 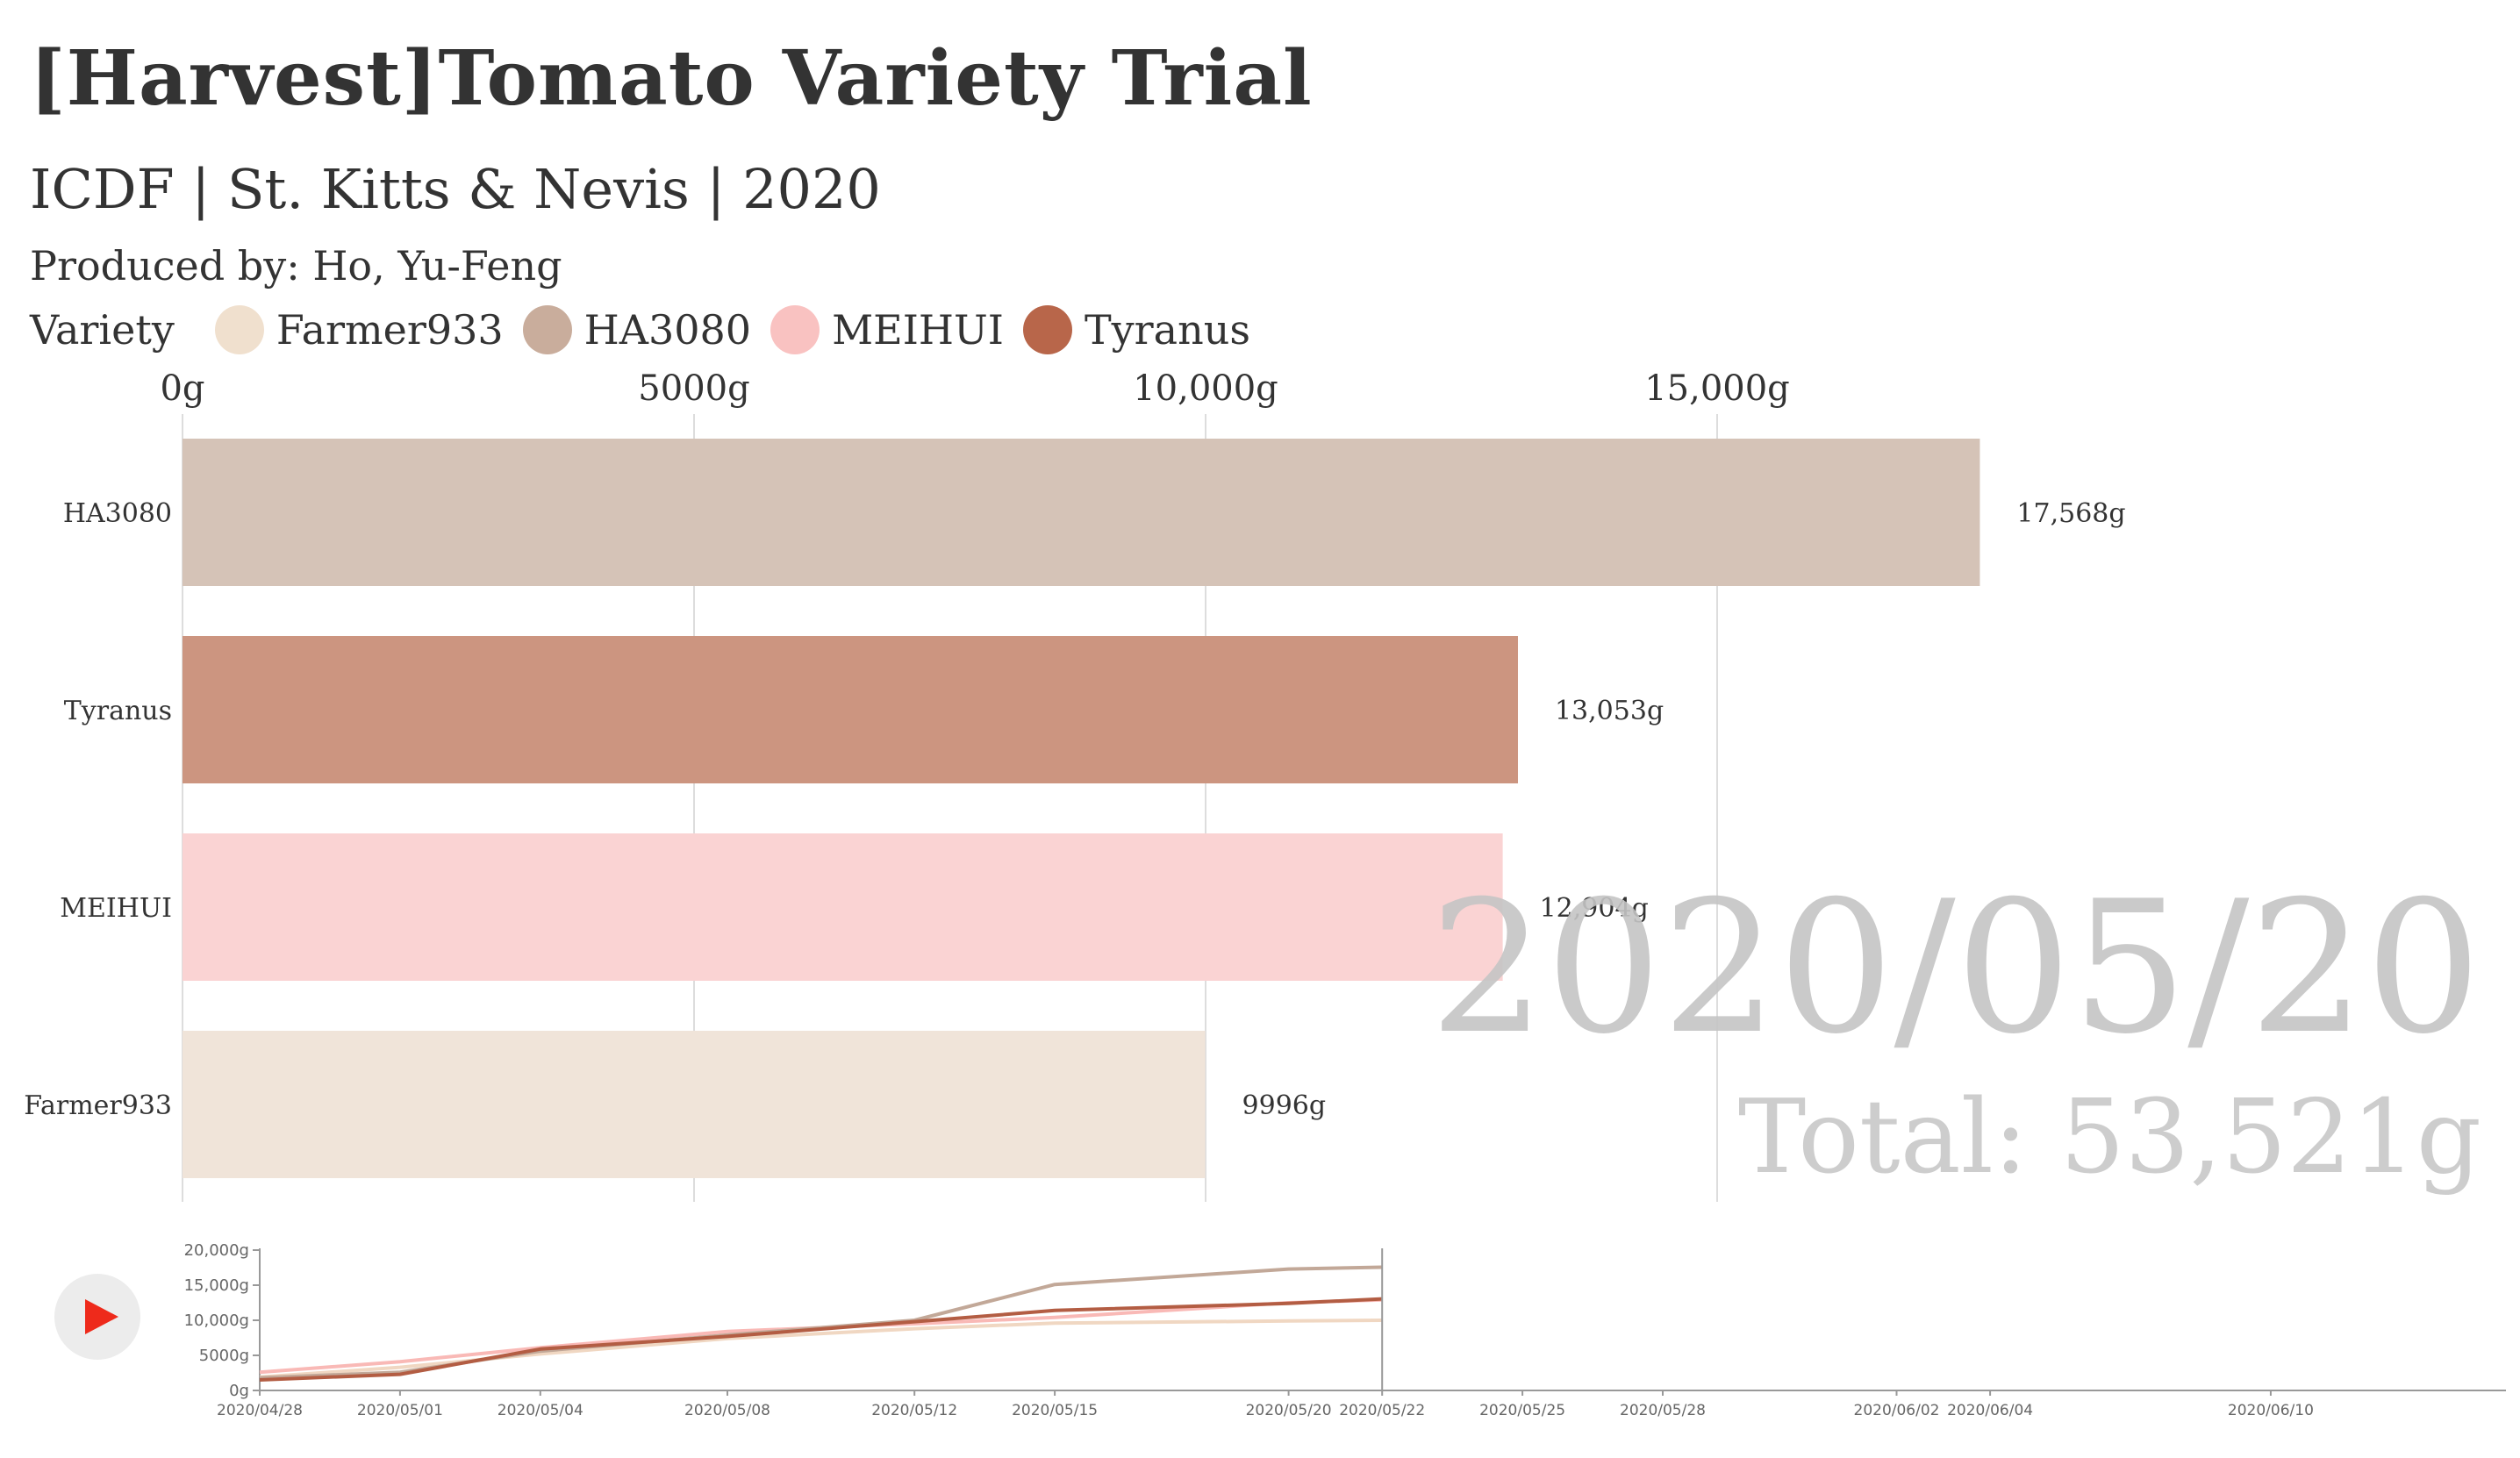 What do you see at coordinates (821, 1349) in the screenshot?
I see `series-line-farmer933` at bounding box center [821, 1349].